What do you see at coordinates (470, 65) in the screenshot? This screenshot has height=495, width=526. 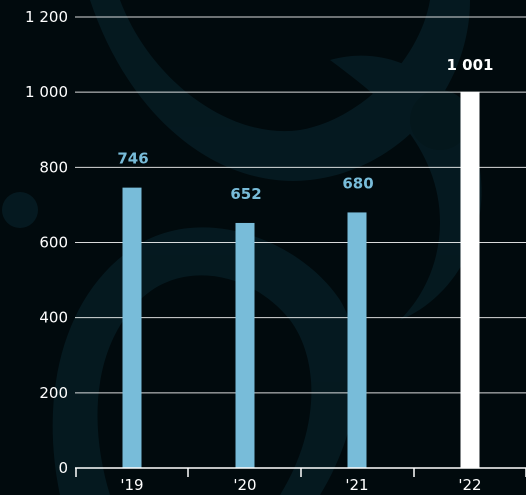 I see `value-label: 1 001` at bounding box center [470, 65].